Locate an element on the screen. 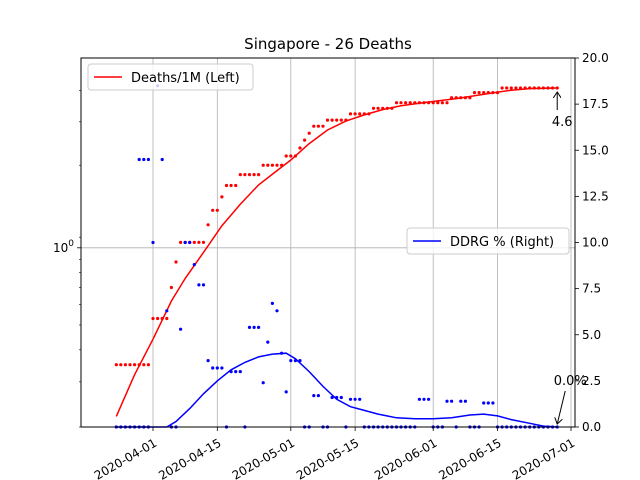 The image size is (640, 480). legend-box-left is located at coordinates (170, 77).